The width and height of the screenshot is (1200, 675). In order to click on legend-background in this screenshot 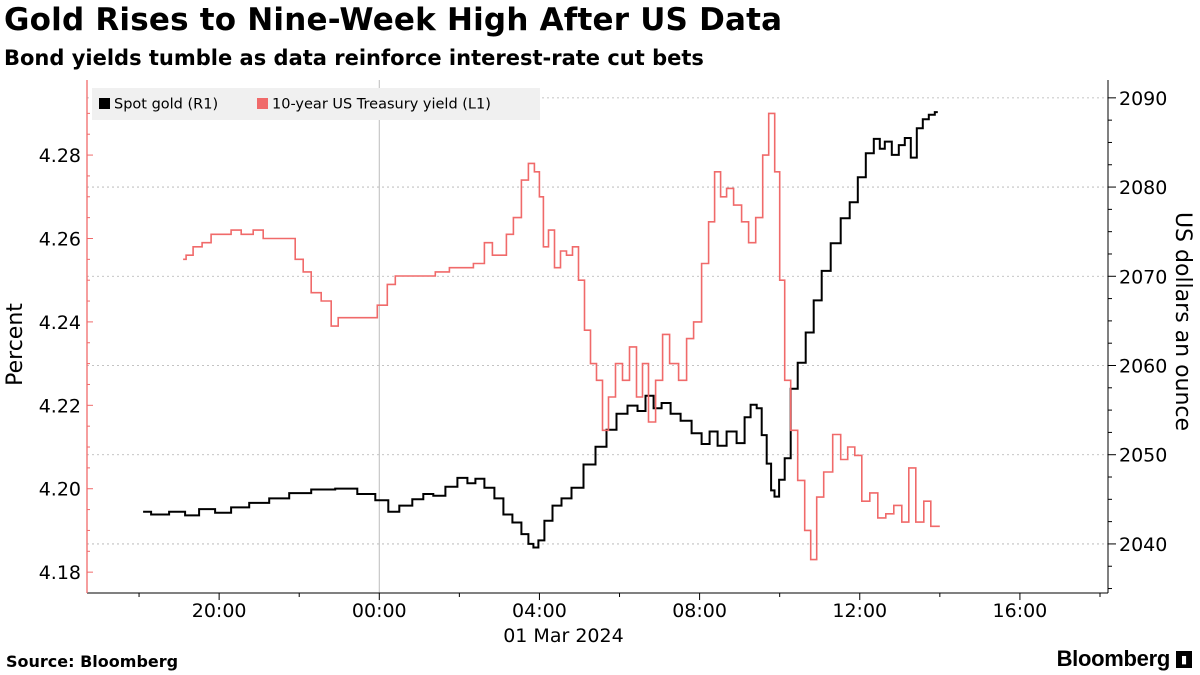, I will do `click(316, 104)`.